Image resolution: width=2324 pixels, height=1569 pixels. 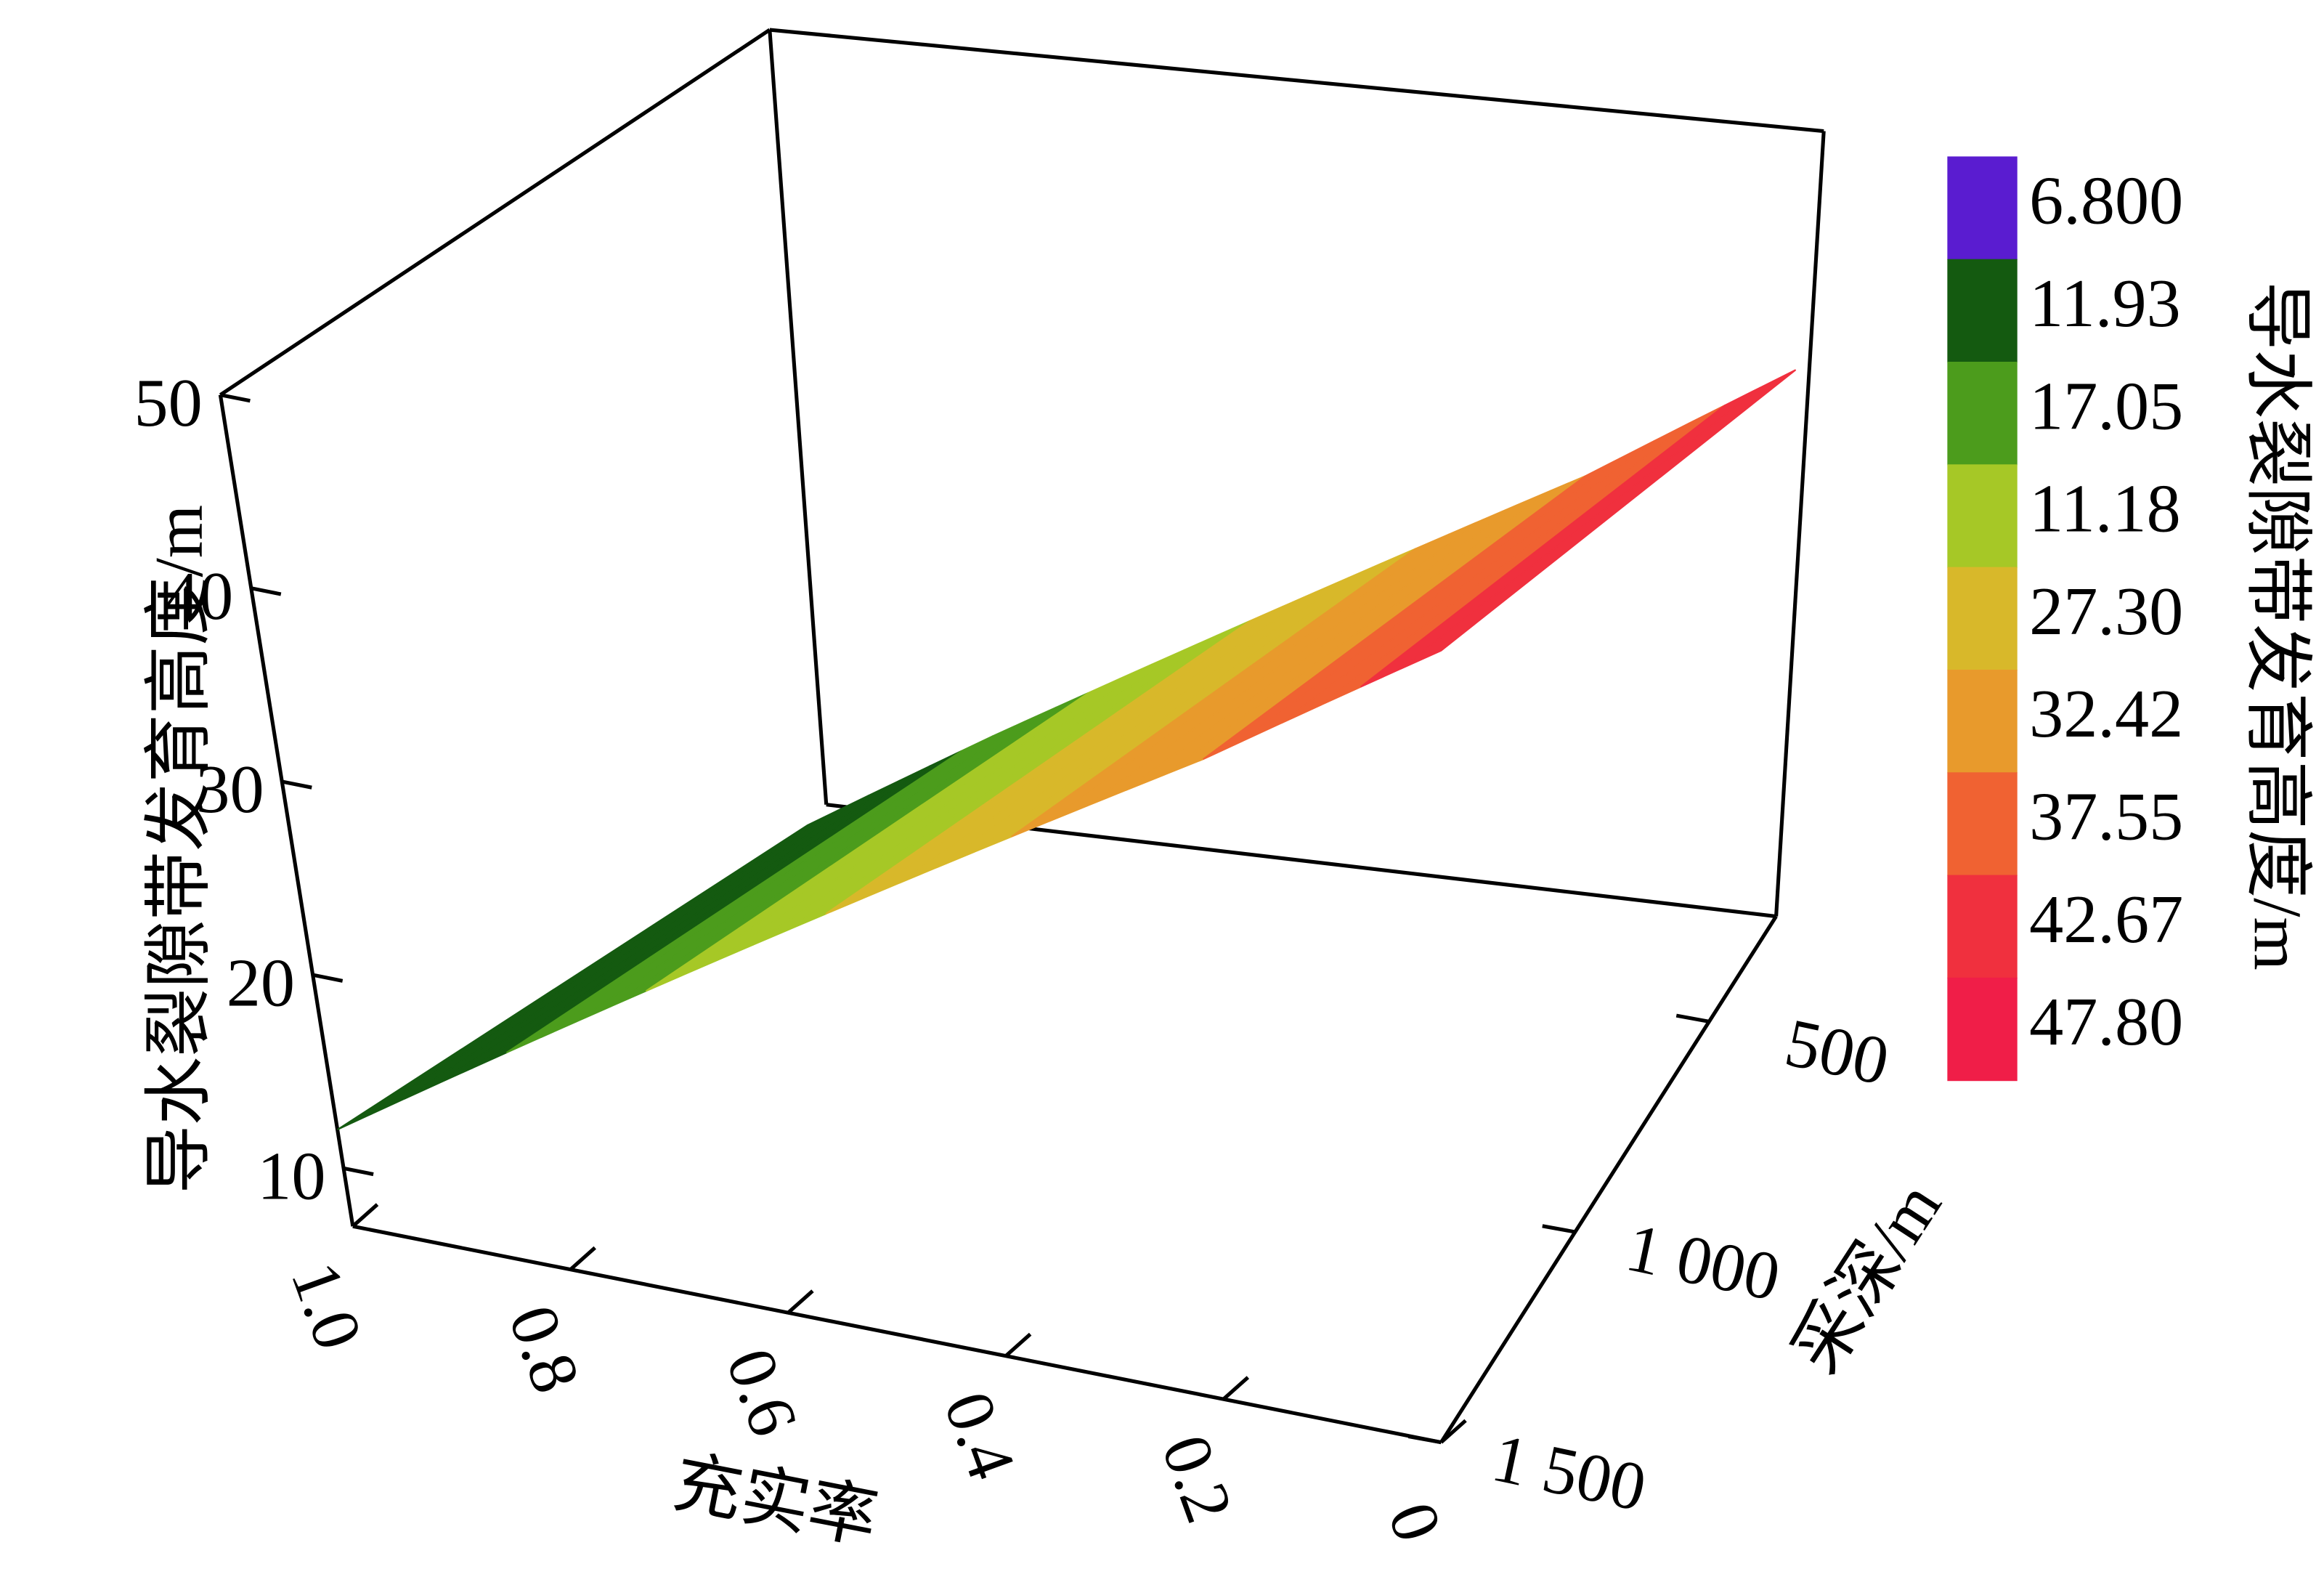 I want to click on x-axis-label: 充实率, so click(x=775, y=1501).